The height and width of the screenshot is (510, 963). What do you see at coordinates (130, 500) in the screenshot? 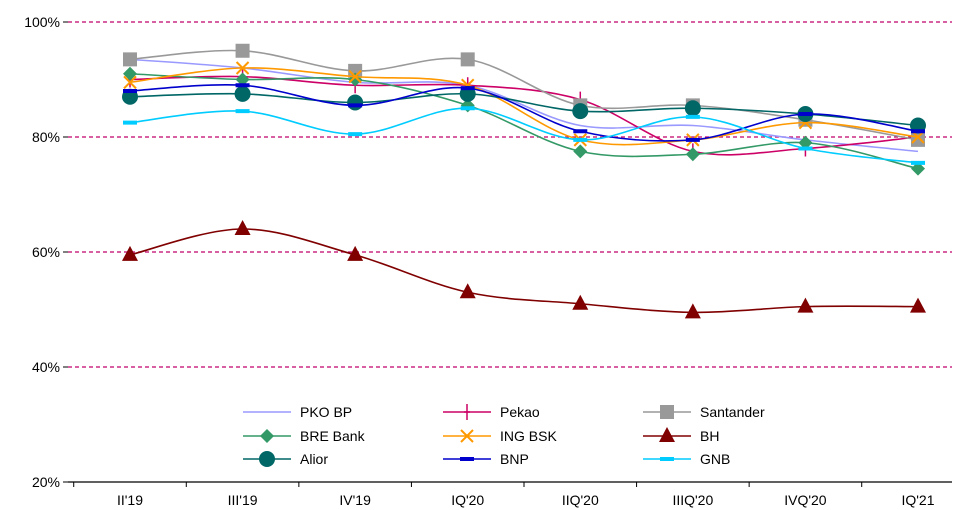
I see `x-tick-label: II'19` at bounding box center [130, 500].